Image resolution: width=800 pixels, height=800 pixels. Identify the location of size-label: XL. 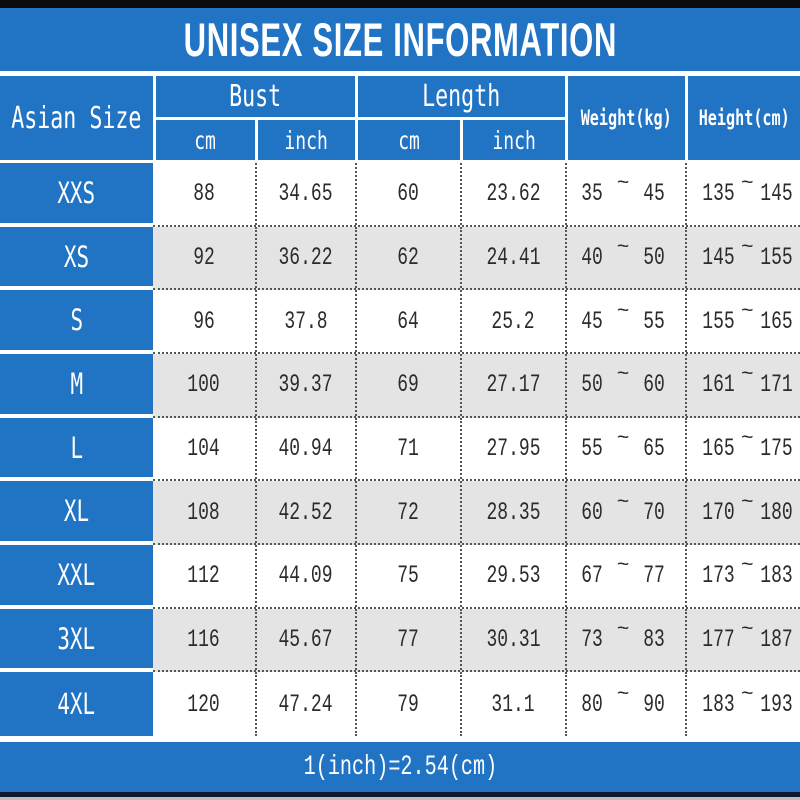
(76, 511).